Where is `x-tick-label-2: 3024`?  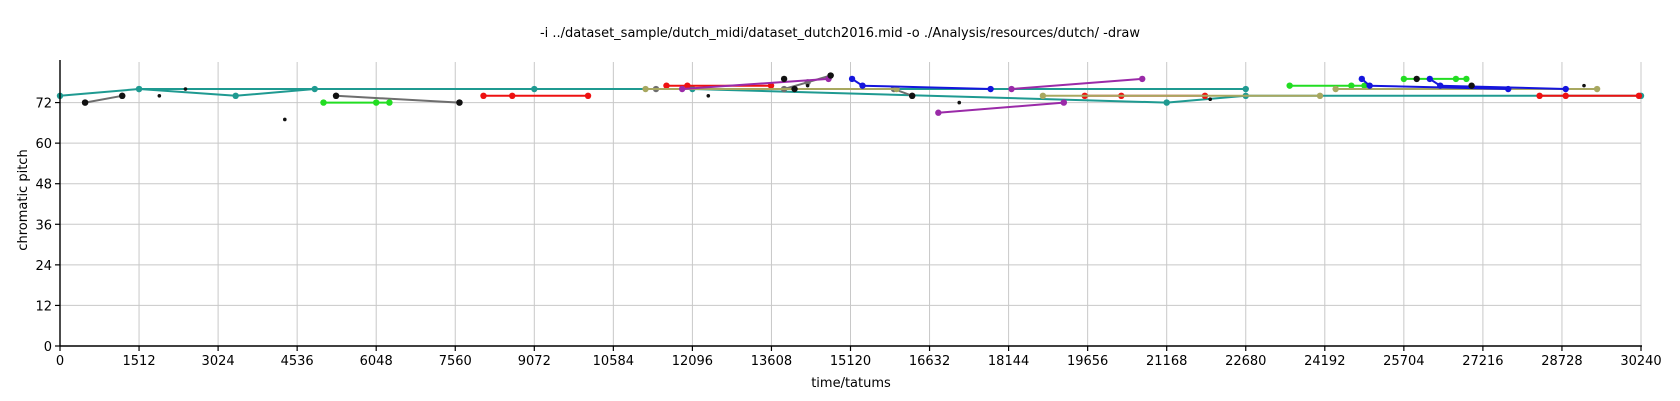 x-tick-label-2: 3024 is located at coordinates (218, 361).